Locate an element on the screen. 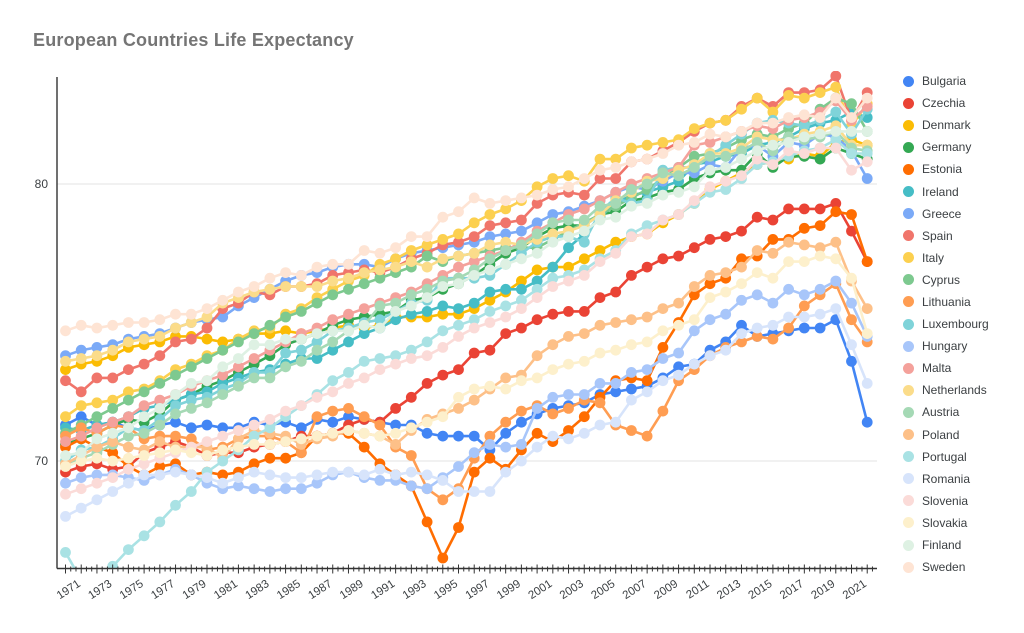 The width and height of the screenshot is (1024, 633). x-tick-label: 1971 is located at coordinates (69, 590).